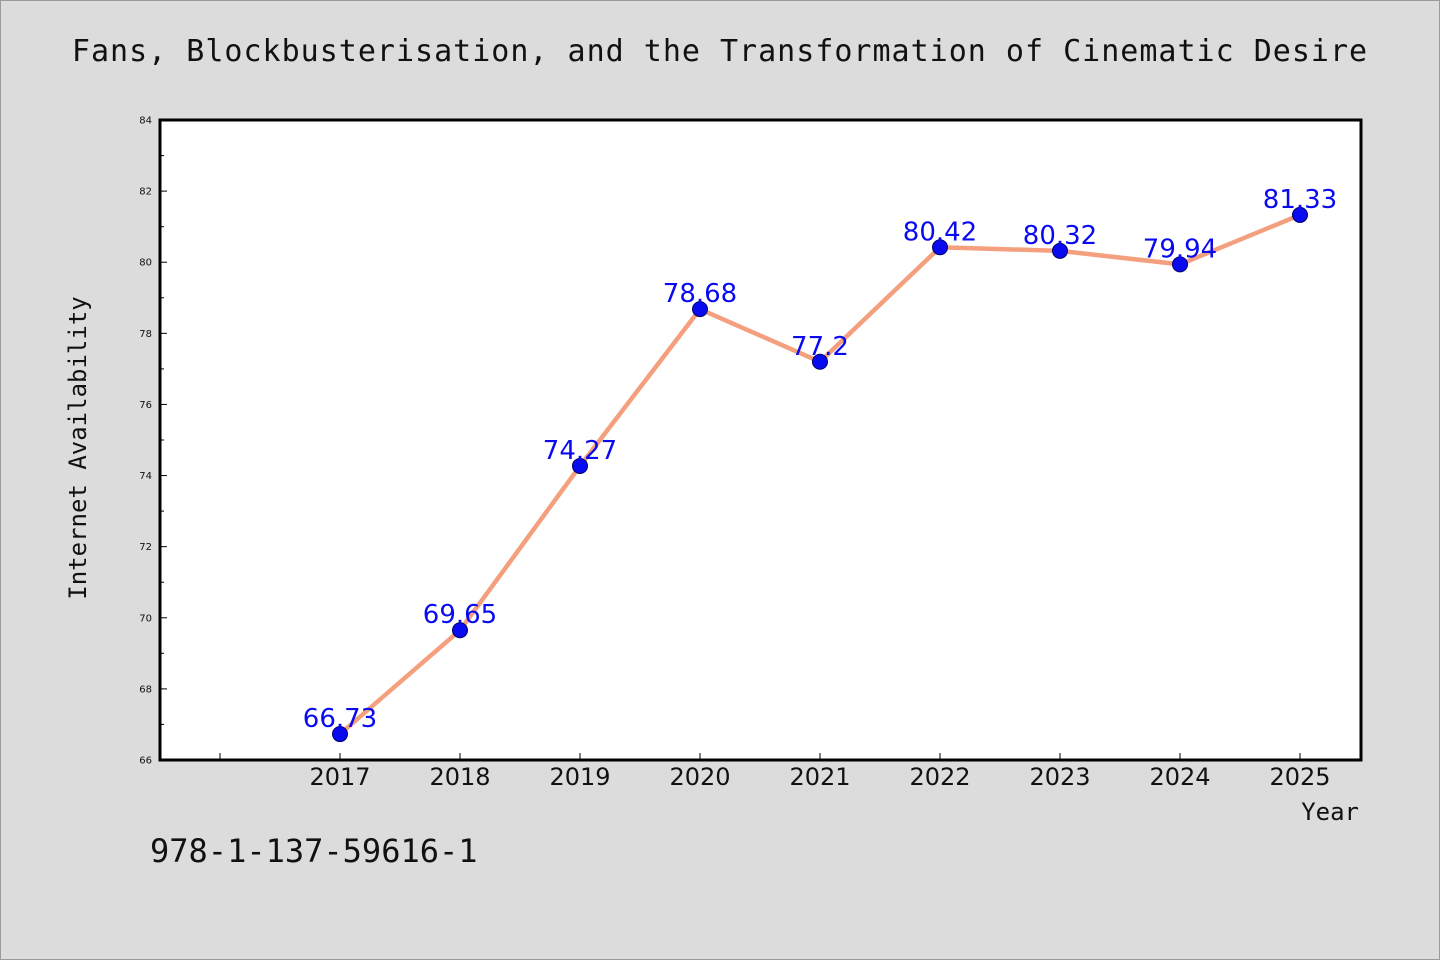 This screenshot has width=1440, height=960. What do you see at coordinates (339, 777) in the screenshot?
I see `x-tick-label: 2017` at bounding box center [339, 777].